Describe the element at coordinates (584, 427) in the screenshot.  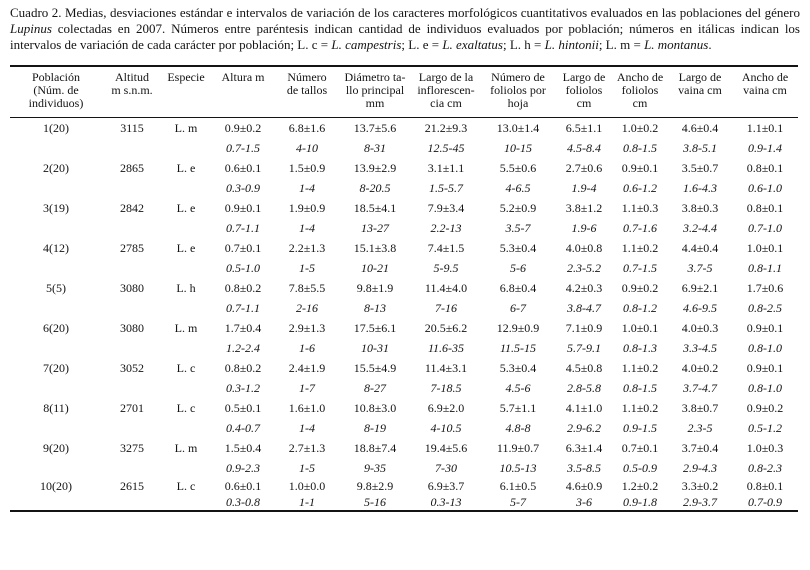
I see `range-cell: 2.9-6.2` at that location.